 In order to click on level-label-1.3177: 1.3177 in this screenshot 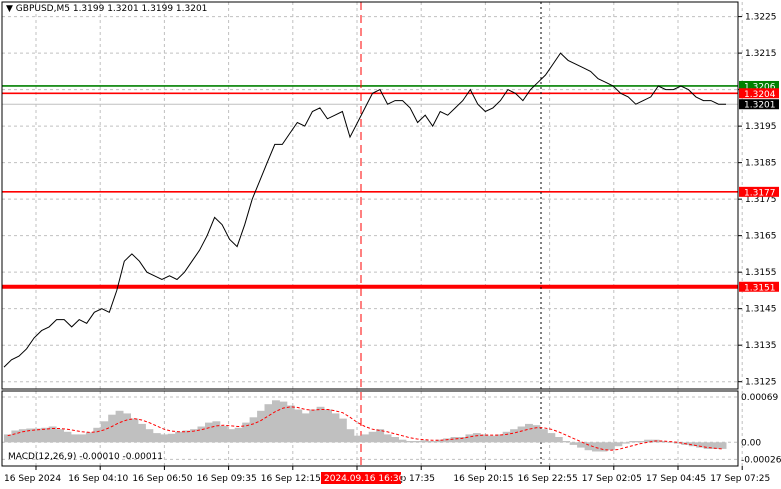, I will do `click(760, 193)`.